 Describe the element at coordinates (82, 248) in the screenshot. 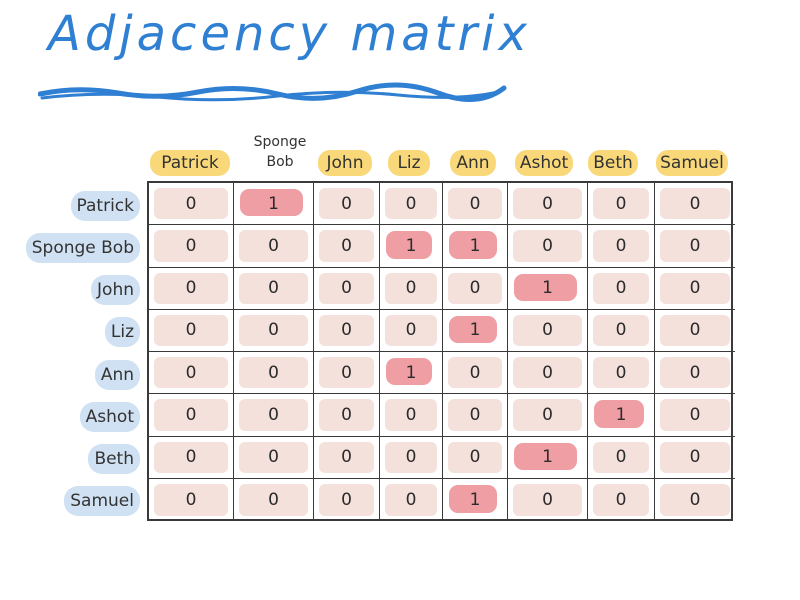

I see `row-header-sponge-bob: Sponge Bob` at that location.